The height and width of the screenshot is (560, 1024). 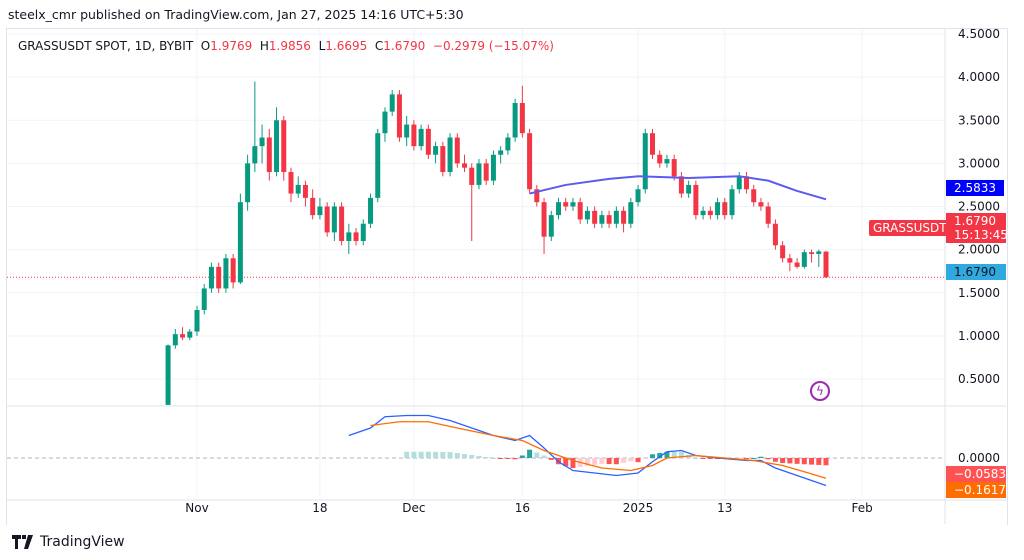 I want to click on footer: TradingView, so click(x=68, y=542).